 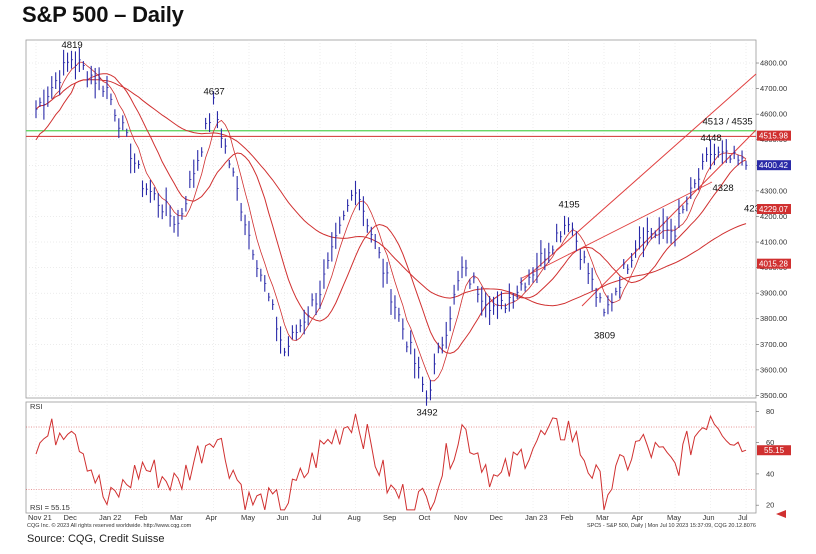 What do you see at coordinates (50, 507) in the screenshot?
I see `rsi-reading-label: RSI = 55.15` at bounding box center [50, 507].